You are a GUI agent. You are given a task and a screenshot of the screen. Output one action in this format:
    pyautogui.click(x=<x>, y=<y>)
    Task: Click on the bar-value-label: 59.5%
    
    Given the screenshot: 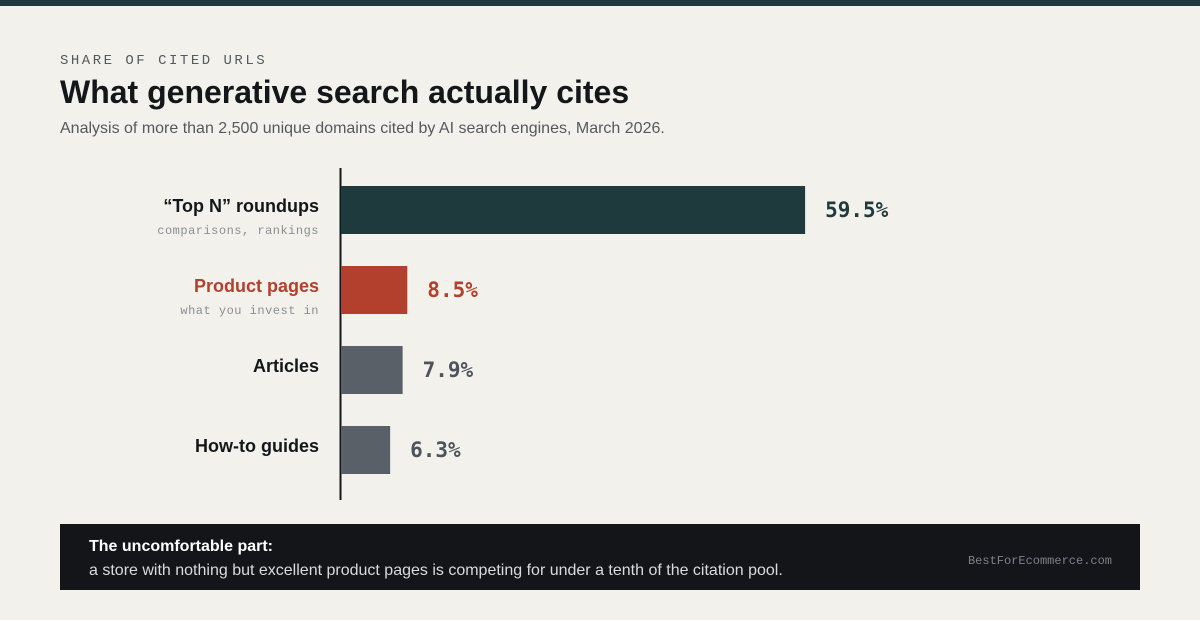 What is the action you would take?
    pyautogui.click(x=857, y=210)
    